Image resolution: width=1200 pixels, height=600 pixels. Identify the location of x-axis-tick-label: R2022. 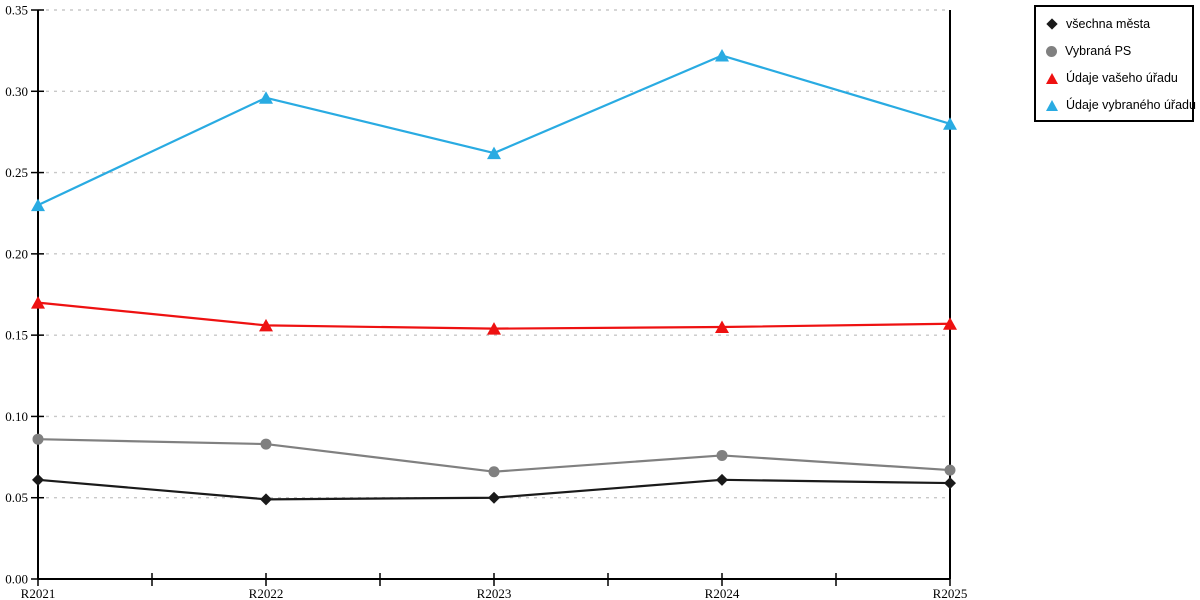
(266, 593).